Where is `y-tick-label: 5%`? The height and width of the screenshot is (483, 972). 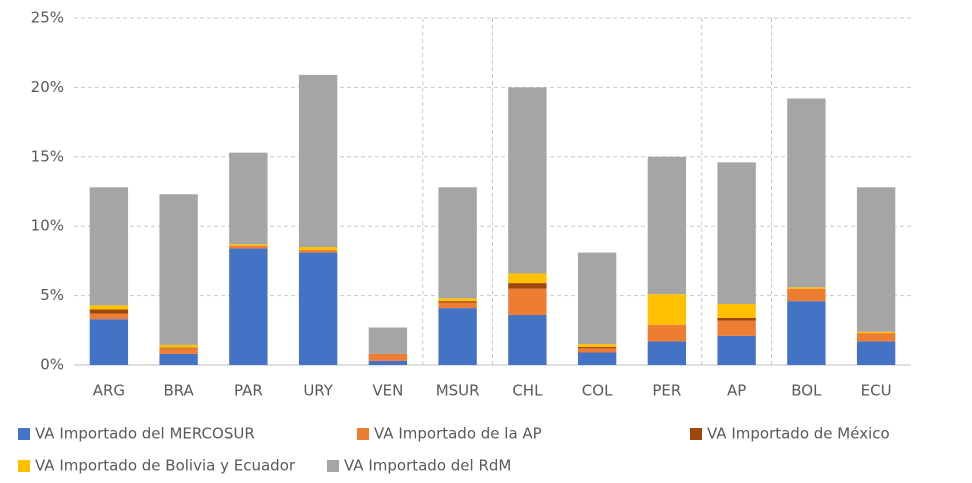
y-tick-label: 5% is located at coordinates (52, 295).